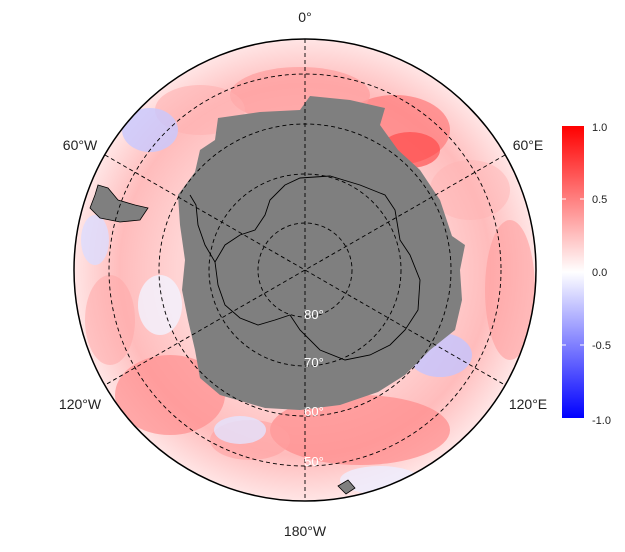 The image size is (625, 552). What do you see at coordinates (601, 421) in the screenshot?
I see `colorbar-tick-label: -1.0` at bounding box center [601, 421].